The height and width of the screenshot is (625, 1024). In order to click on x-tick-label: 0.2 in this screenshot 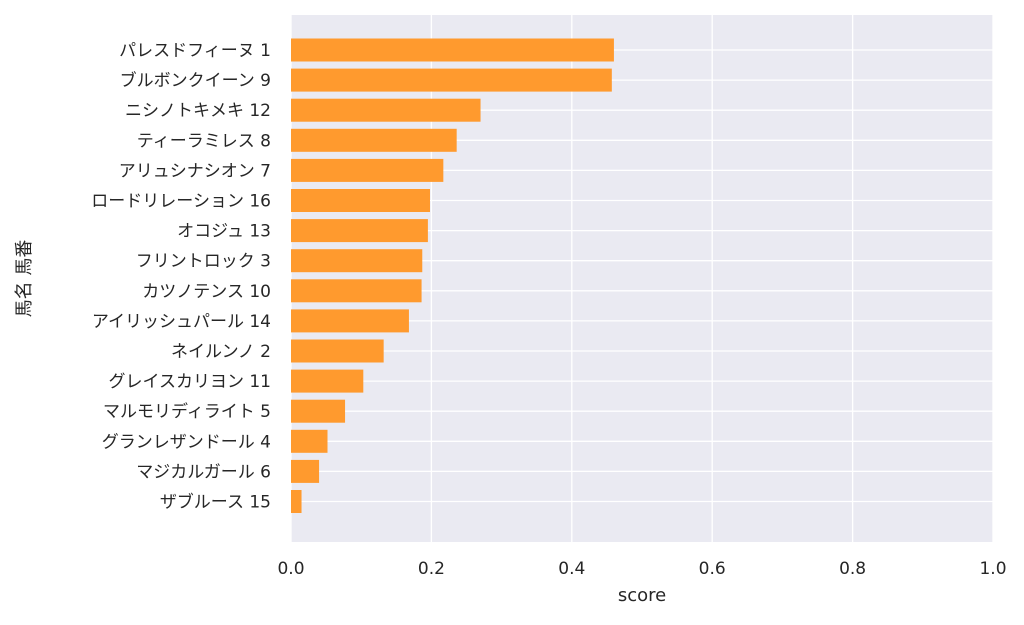, I will do `click(431, 569)`.